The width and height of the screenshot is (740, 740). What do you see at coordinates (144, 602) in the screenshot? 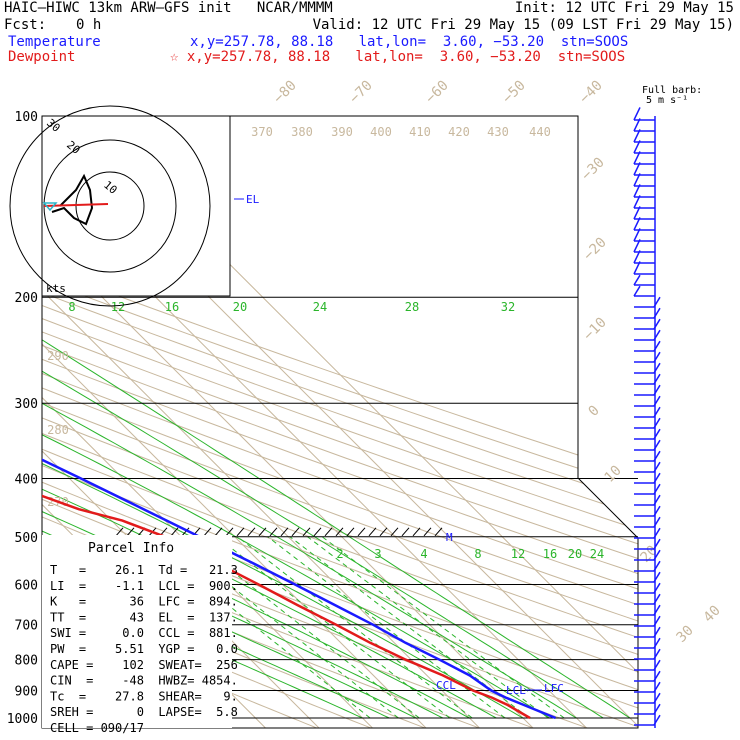
I see `parcel-info-row: K = 36 LFC = 894.` at bounding box center [144, 602].